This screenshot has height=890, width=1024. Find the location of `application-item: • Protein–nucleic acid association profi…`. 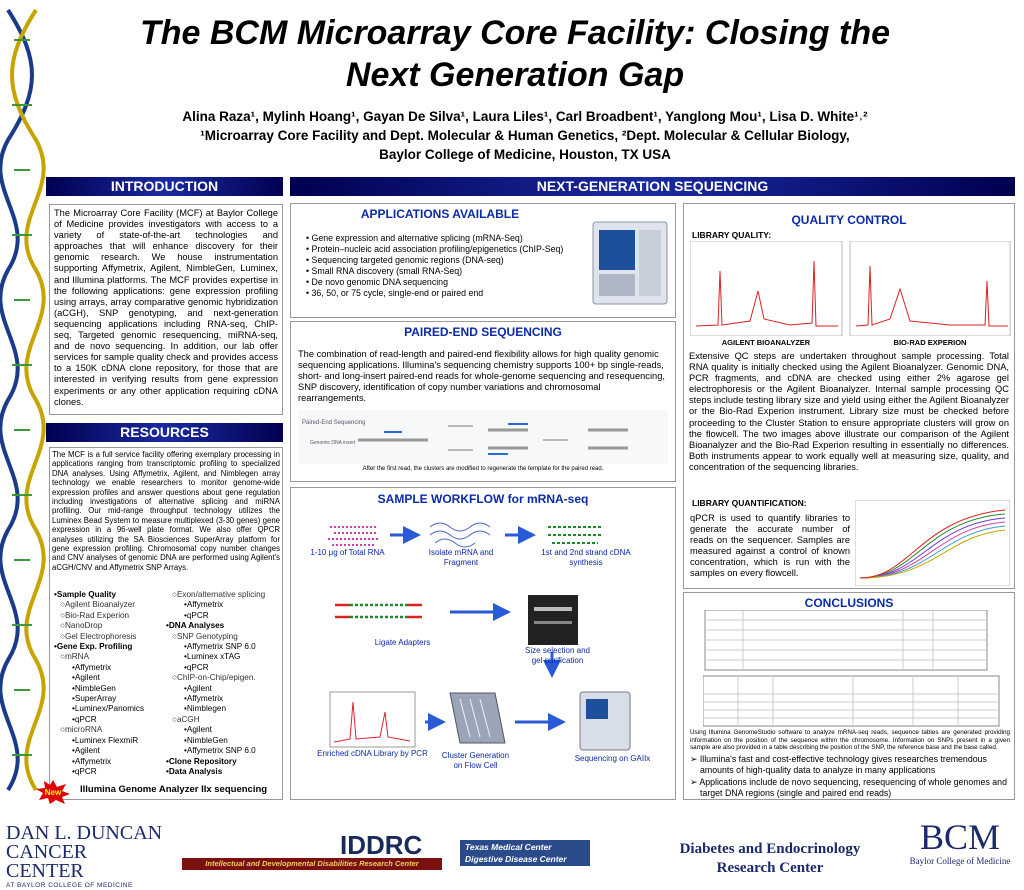

application-item: • Protein–nucleic acid association profi… is located at coordinates (435, 249).